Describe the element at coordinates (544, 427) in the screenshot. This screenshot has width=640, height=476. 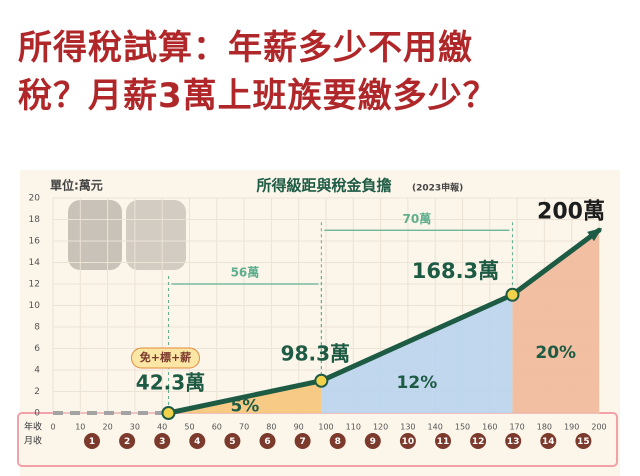
I see `x-tick-label: 180` at that location.